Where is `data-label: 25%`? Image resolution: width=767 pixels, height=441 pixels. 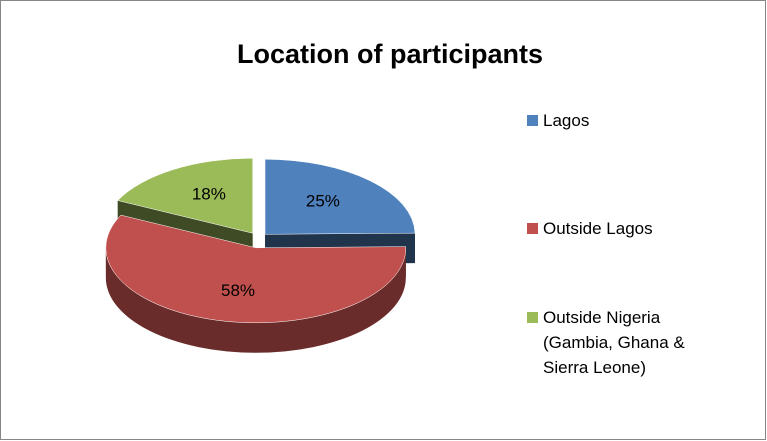
data-label: 25% is located at coordinates (323, 201).